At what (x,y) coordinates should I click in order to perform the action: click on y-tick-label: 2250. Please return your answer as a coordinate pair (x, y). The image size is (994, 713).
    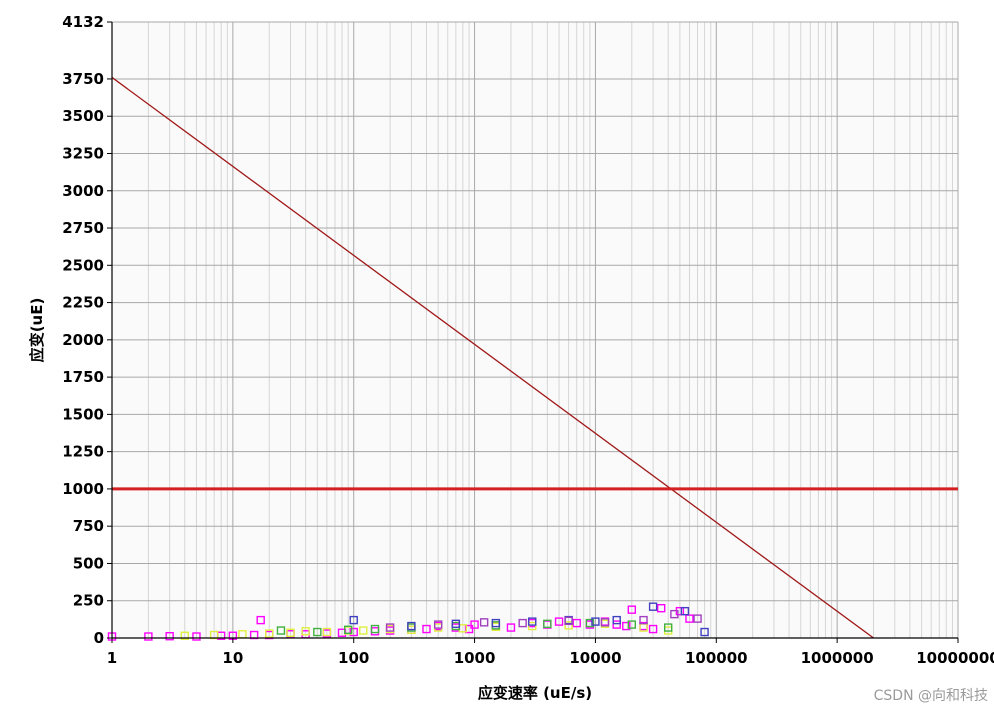
    Looking at the image, I should click on (83, 303).